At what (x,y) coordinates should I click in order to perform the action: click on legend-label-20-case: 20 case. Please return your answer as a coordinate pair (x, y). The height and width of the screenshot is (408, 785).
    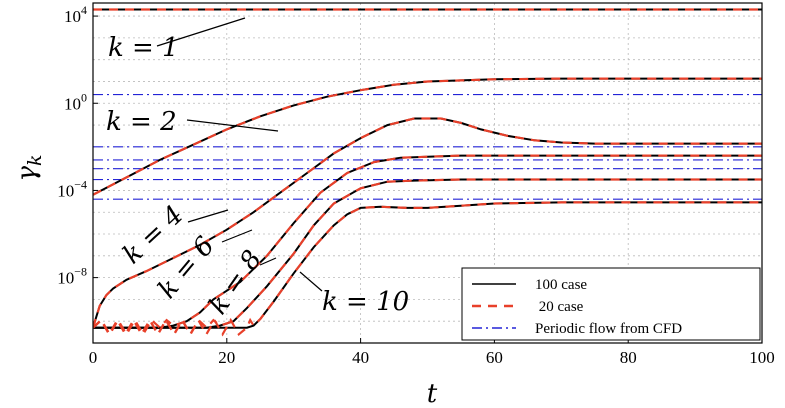
    Looking at the image, I should click on (559, 307).